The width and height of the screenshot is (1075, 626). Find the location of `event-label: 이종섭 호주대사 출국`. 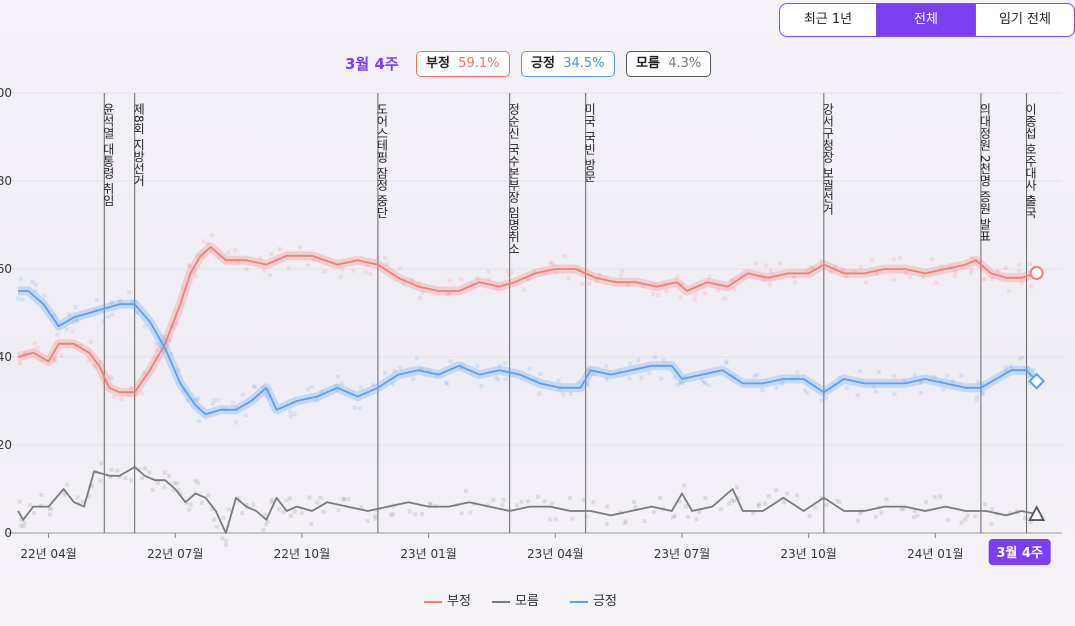

event-label: 이종섭 호주대사 출국 is located at coordinates (1031, 161).